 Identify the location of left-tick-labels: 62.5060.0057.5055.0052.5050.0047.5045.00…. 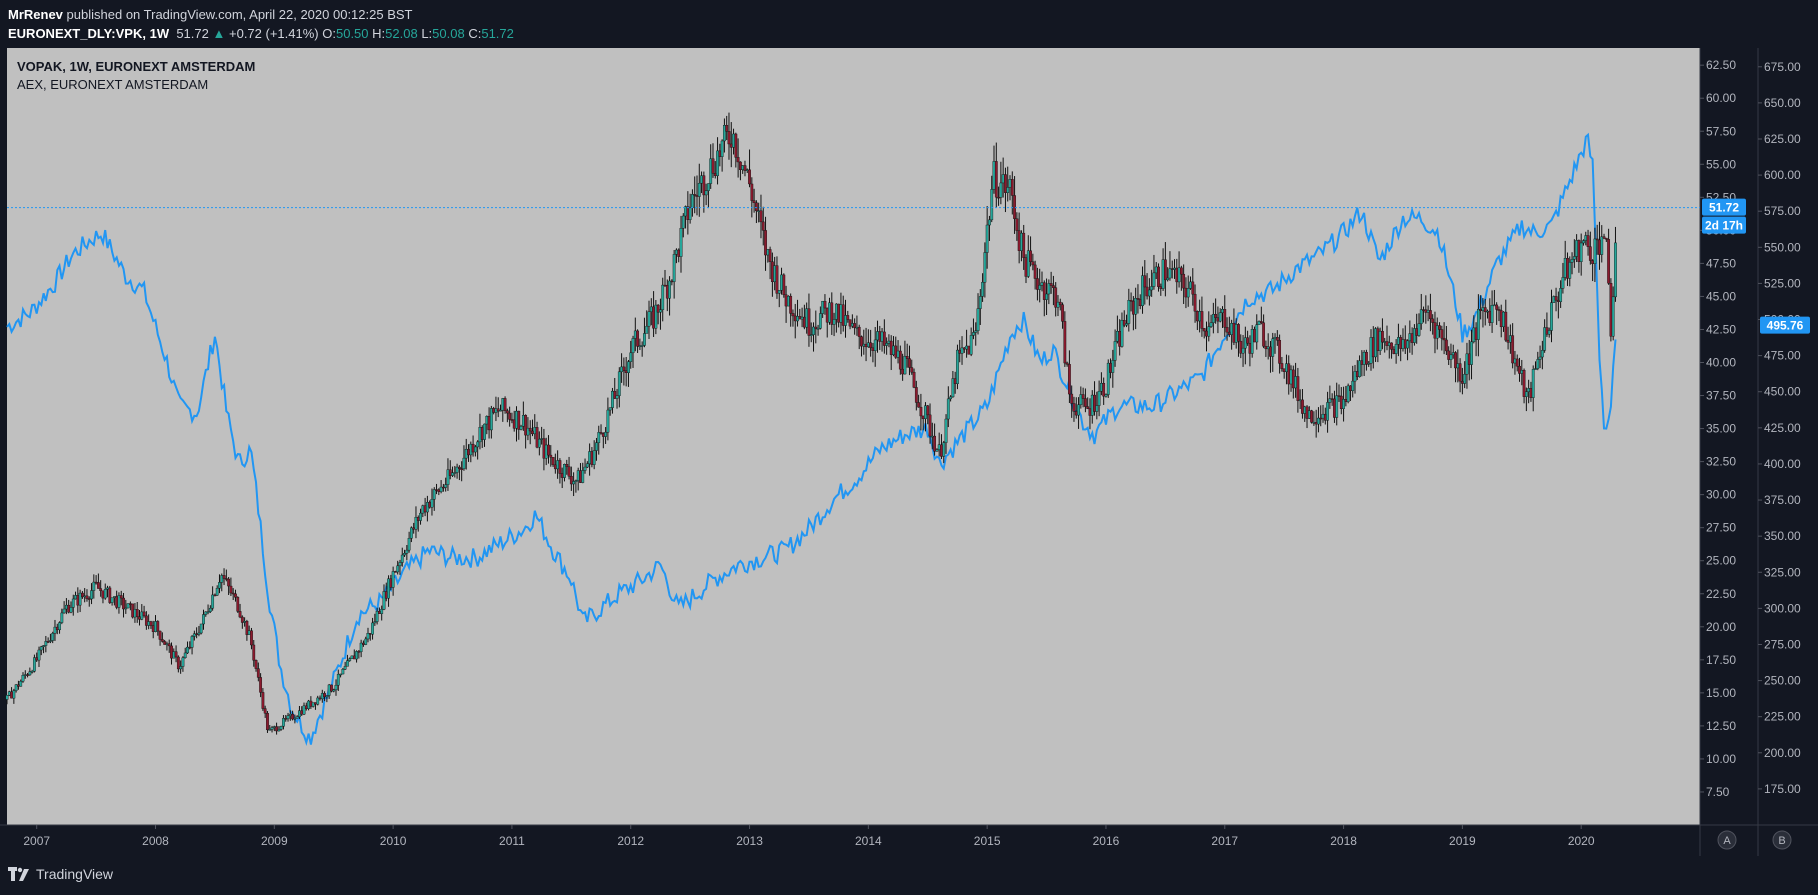
(1718, 428).